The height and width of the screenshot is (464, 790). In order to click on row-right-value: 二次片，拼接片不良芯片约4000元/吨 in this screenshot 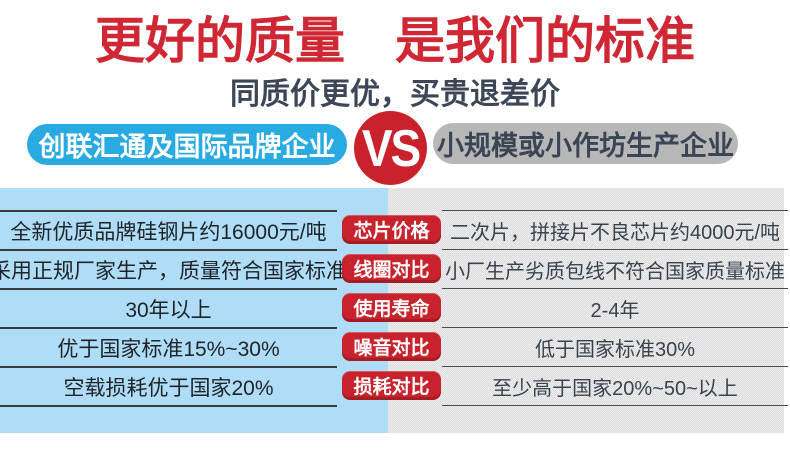, I will do `click(615, 229)`.